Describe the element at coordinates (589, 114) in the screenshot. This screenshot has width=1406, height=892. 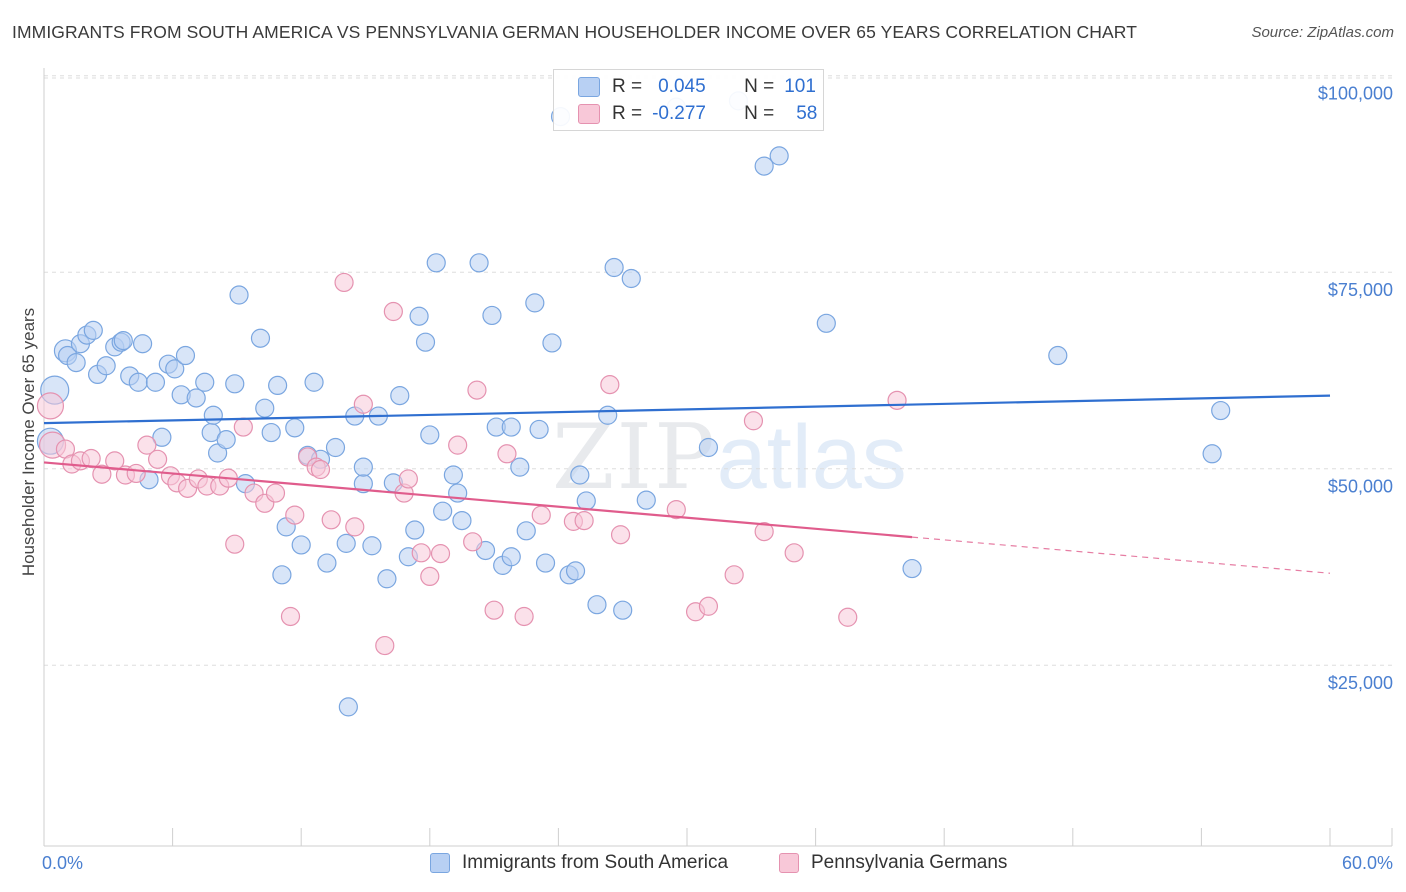
I see `stats-swatch-pink` at that location.